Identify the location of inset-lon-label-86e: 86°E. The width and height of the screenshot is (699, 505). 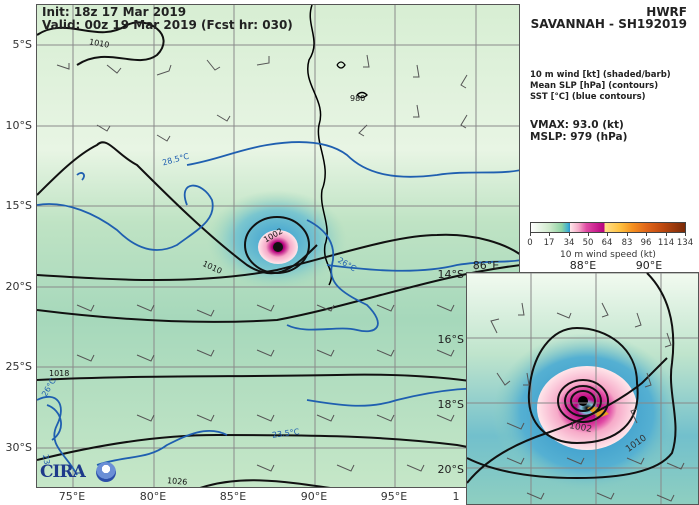
(486, 265).